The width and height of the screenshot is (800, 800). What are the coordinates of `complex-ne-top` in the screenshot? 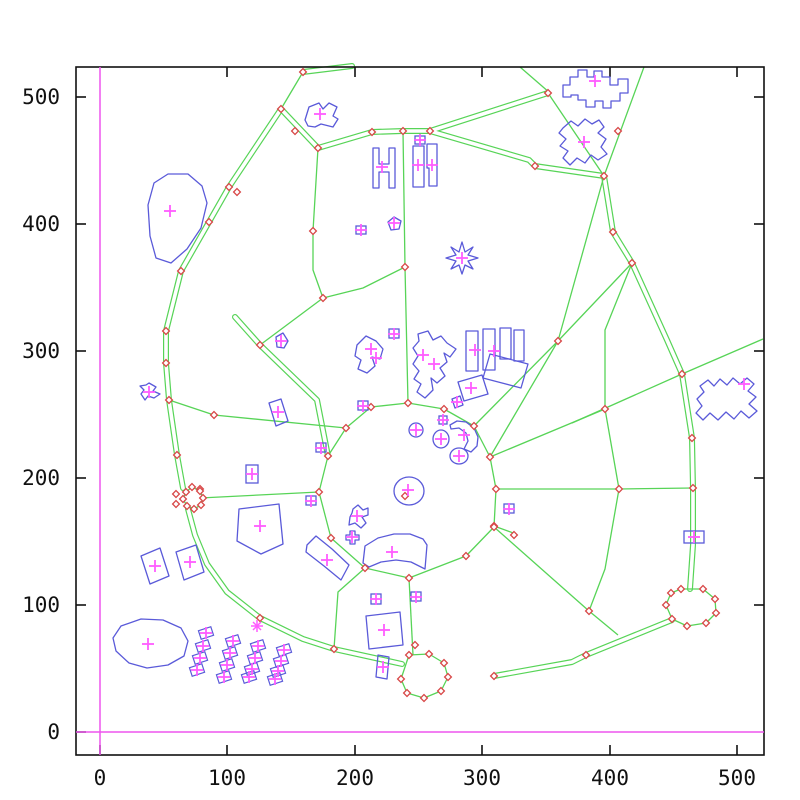 It's located at (595, 89).